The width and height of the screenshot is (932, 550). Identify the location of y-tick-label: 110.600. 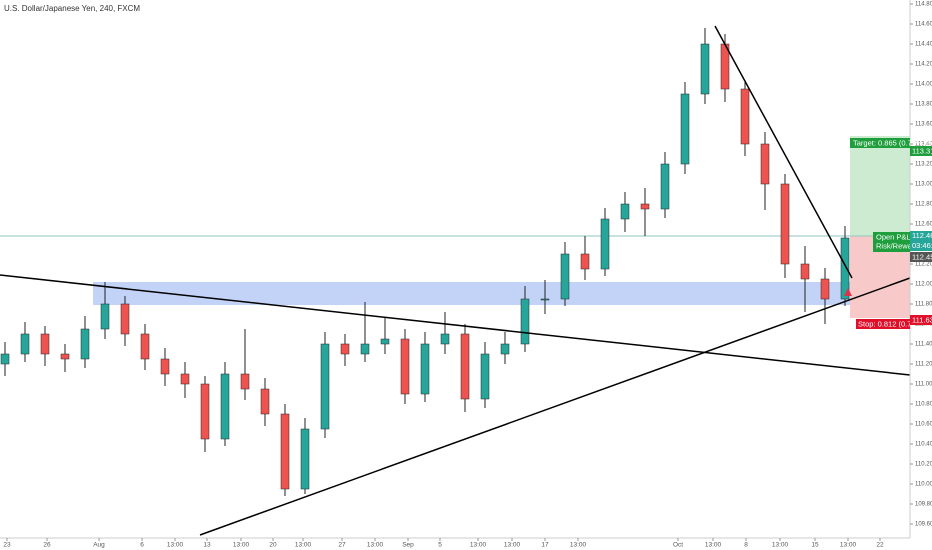
(923, 425).